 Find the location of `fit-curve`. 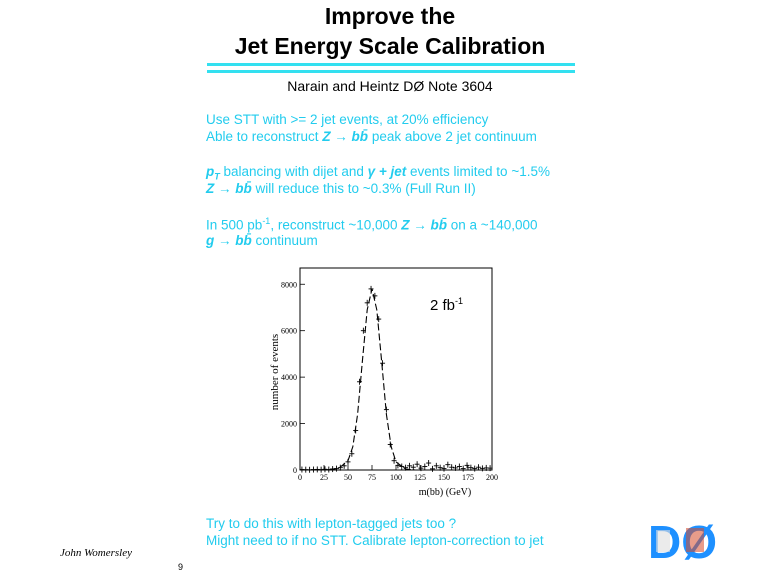

fit-curve is located at coordinates (396, 379).